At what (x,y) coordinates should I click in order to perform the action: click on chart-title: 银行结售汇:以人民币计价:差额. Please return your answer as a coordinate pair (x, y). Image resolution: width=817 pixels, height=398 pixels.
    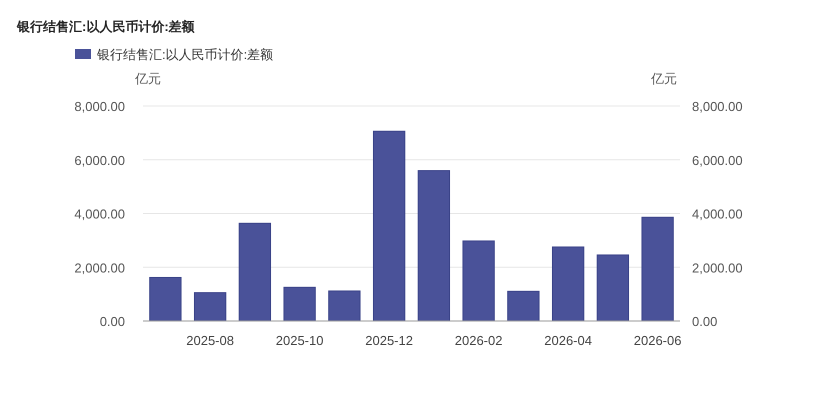
    Looking at the image, I should click on (106, 26).